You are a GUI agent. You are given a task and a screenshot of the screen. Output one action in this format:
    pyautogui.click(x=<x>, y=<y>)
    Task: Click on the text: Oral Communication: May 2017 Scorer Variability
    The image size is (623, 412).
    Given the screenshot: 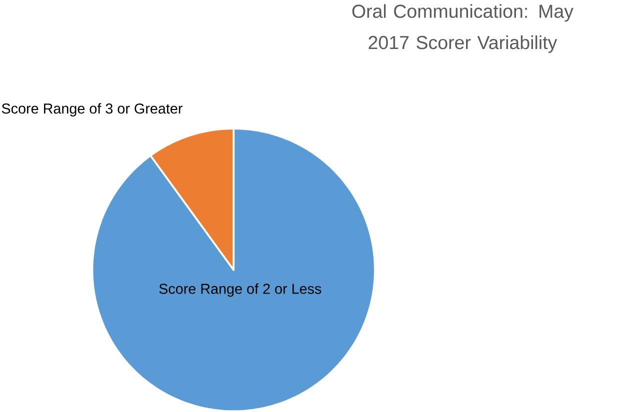 What is the action you would take?
    pyautogui.click(x=463, y=28)
    